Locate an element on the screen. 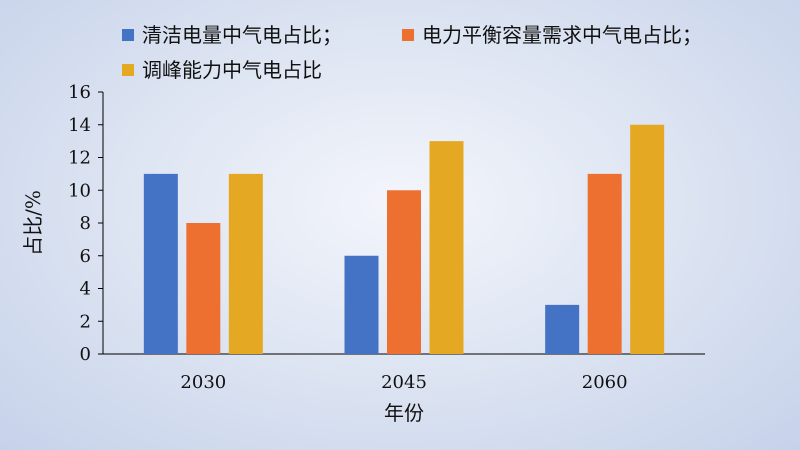  y-tick-label: 6 is located at coordinates (85, 256).